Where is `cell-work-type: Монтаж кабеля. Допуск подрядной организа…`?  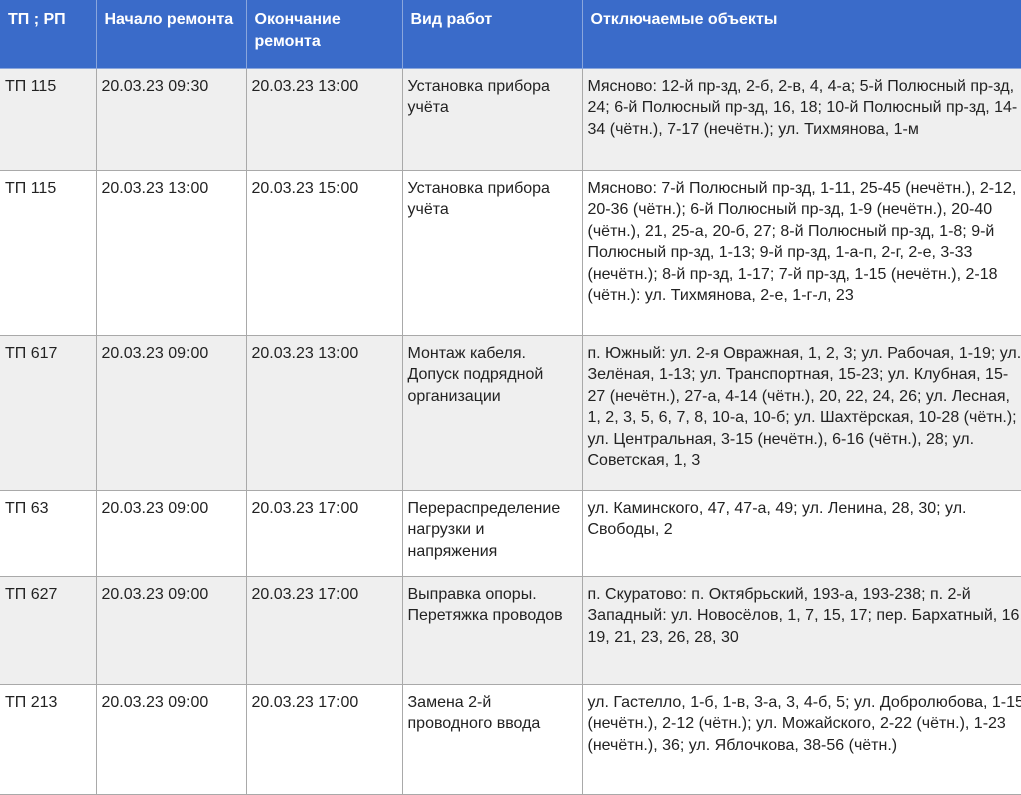
cell-work-type: Монтаж кабеля. Допуск подрядной организа… is located at coordinates (492, 412).